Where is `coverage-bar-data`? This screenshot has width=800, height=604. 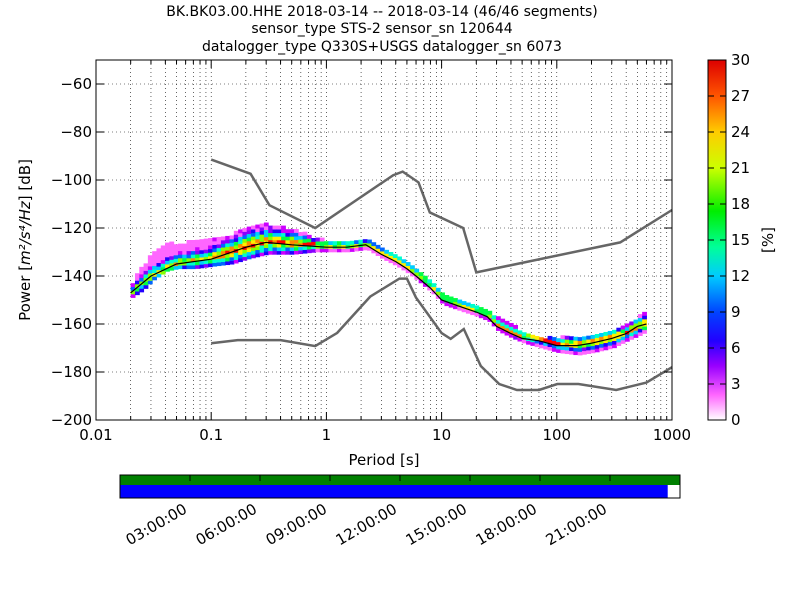
coverage-bar-data is located at coordinates (394, 491).